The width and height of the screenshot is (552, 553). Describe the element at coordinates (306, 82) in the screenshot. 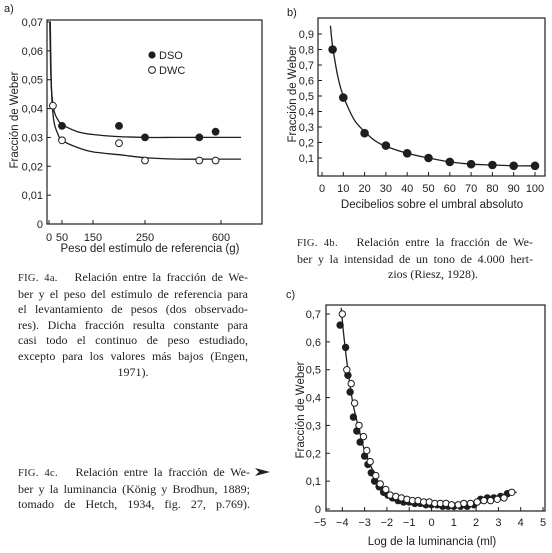

I see `y-tick-label: 0,6` at that location.